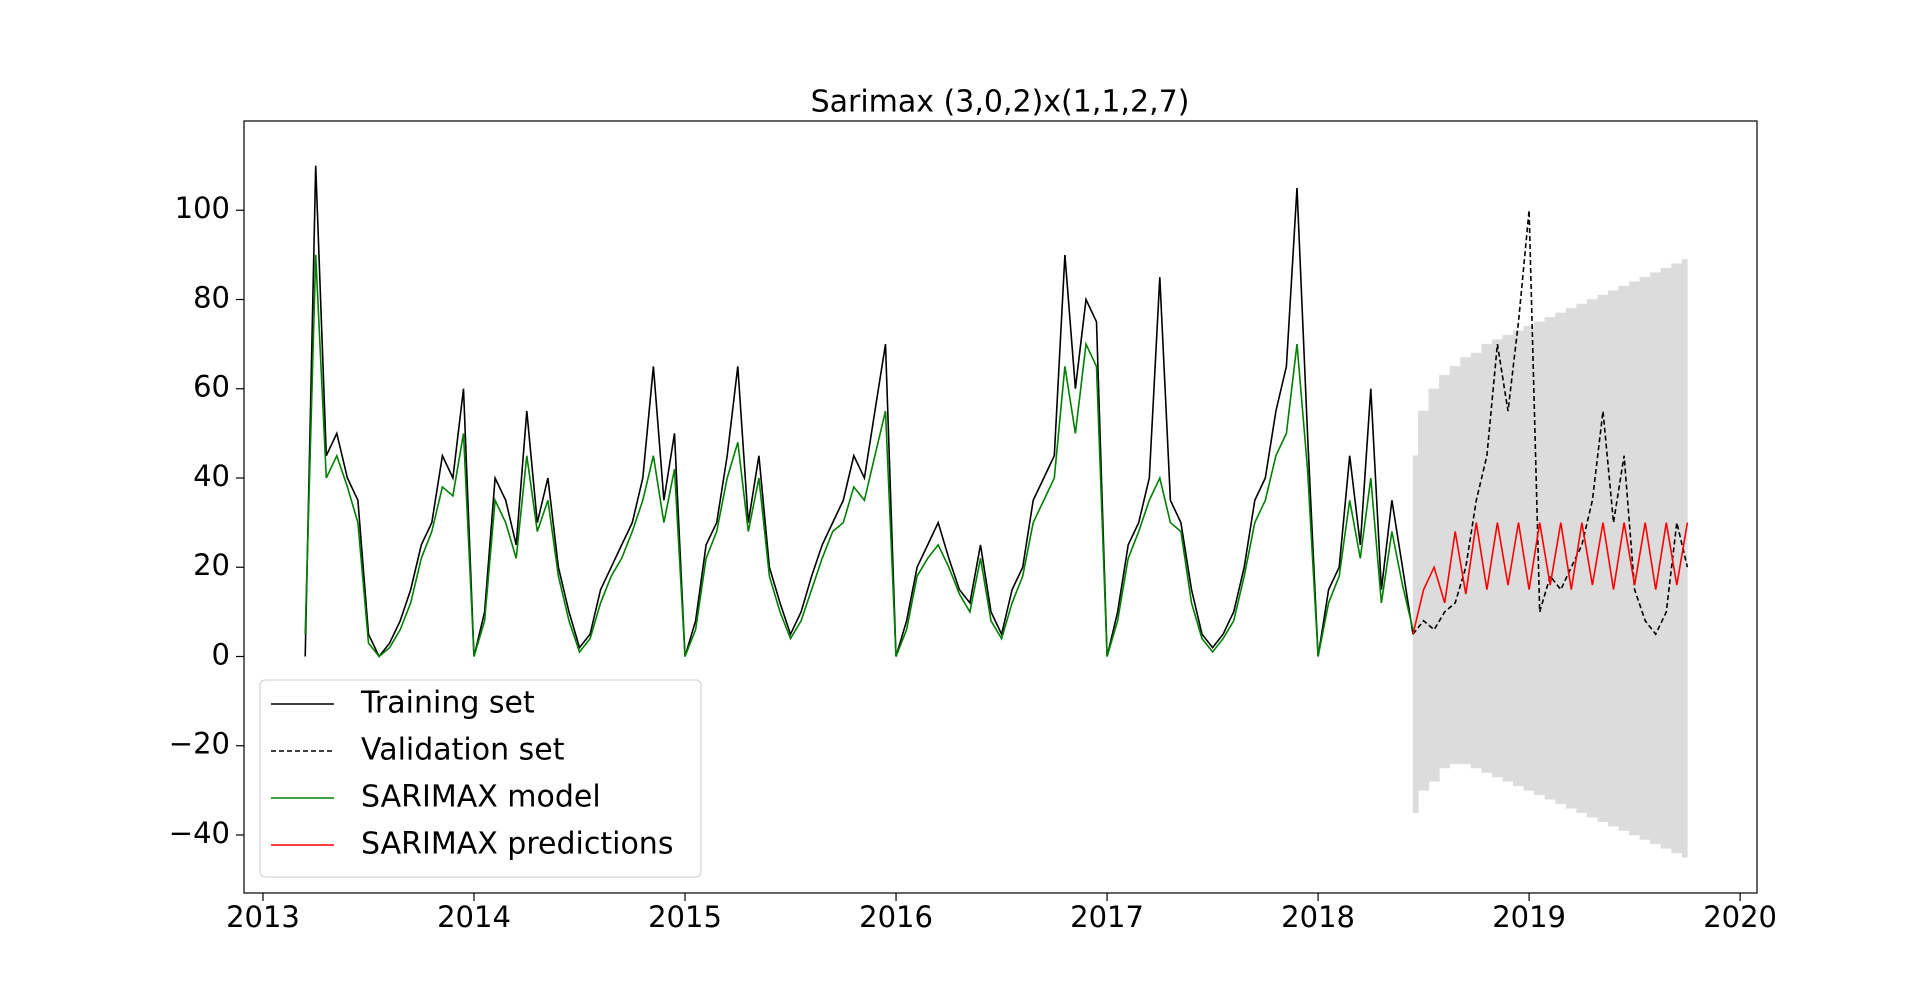 The height and width of the screenshot is (990, 1924). I want to click on x-tick-label: 2017, so click(1107, 917).